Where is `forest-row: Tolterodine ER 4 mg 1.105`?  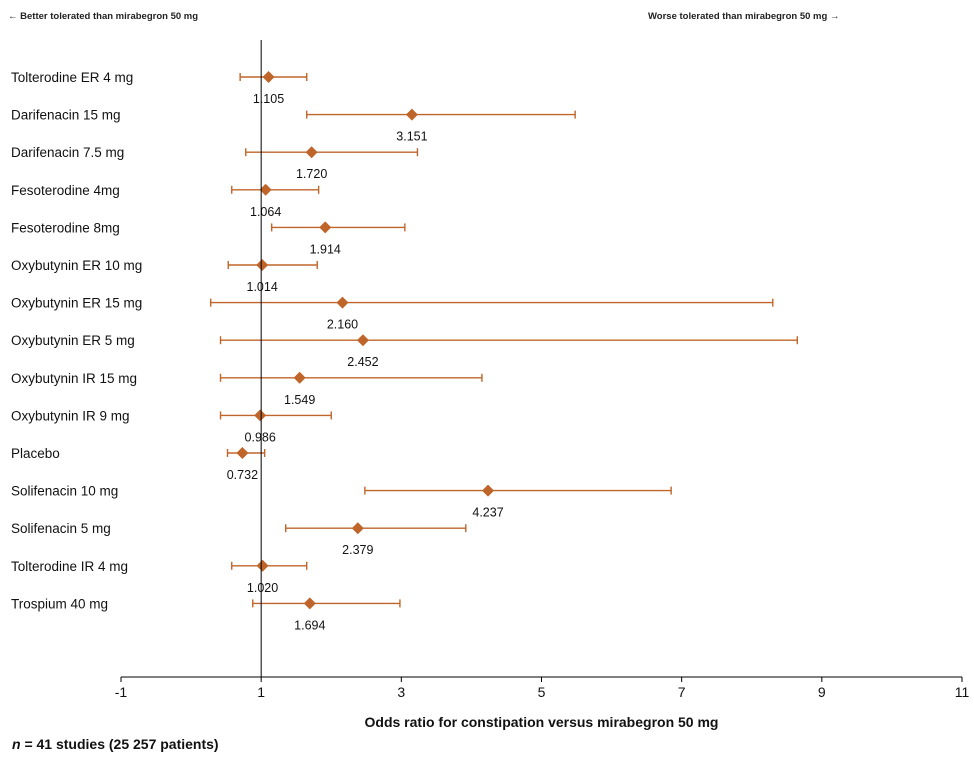
forest-row: Tolterodine ER 4 mg 1.105 is located at coordinates (159, 88).